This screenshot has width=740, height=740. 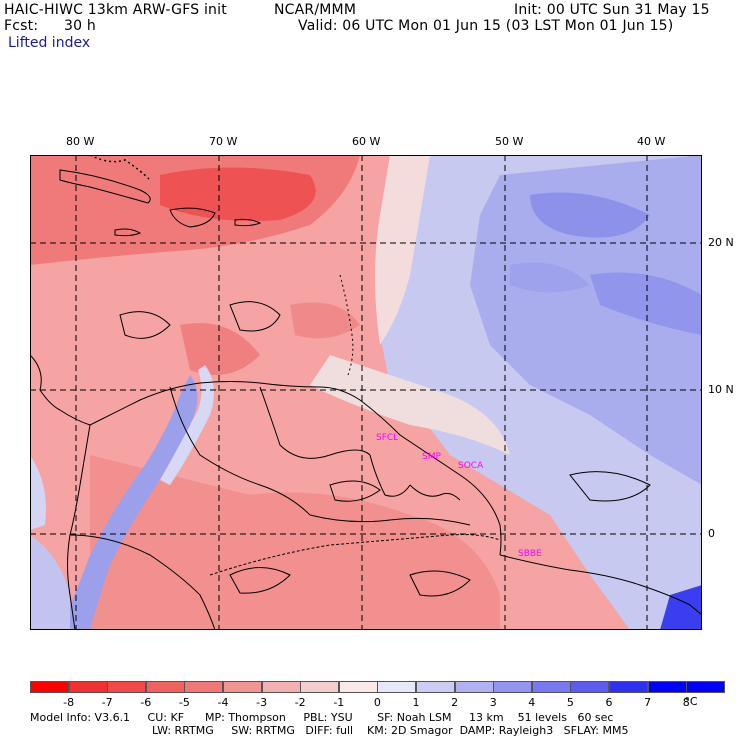 I want to click on lat-label-0: 0, so click(x=711, y=533).